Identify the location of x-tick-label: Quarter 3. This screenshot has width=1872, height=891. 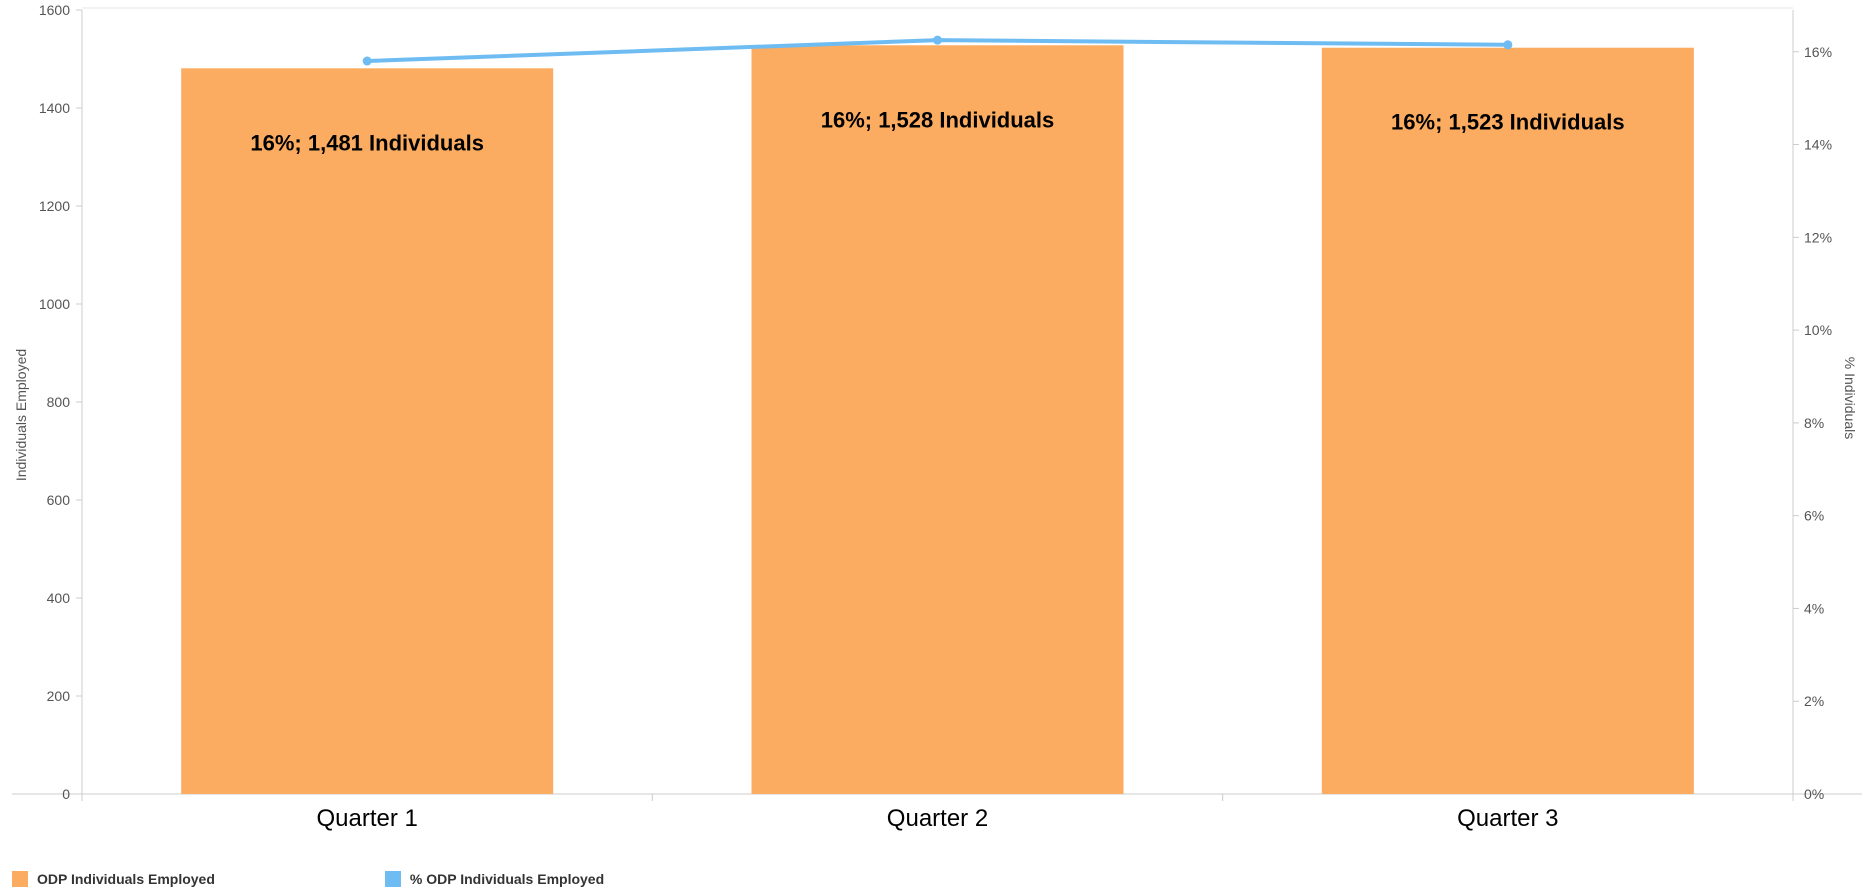
(1507, 818).